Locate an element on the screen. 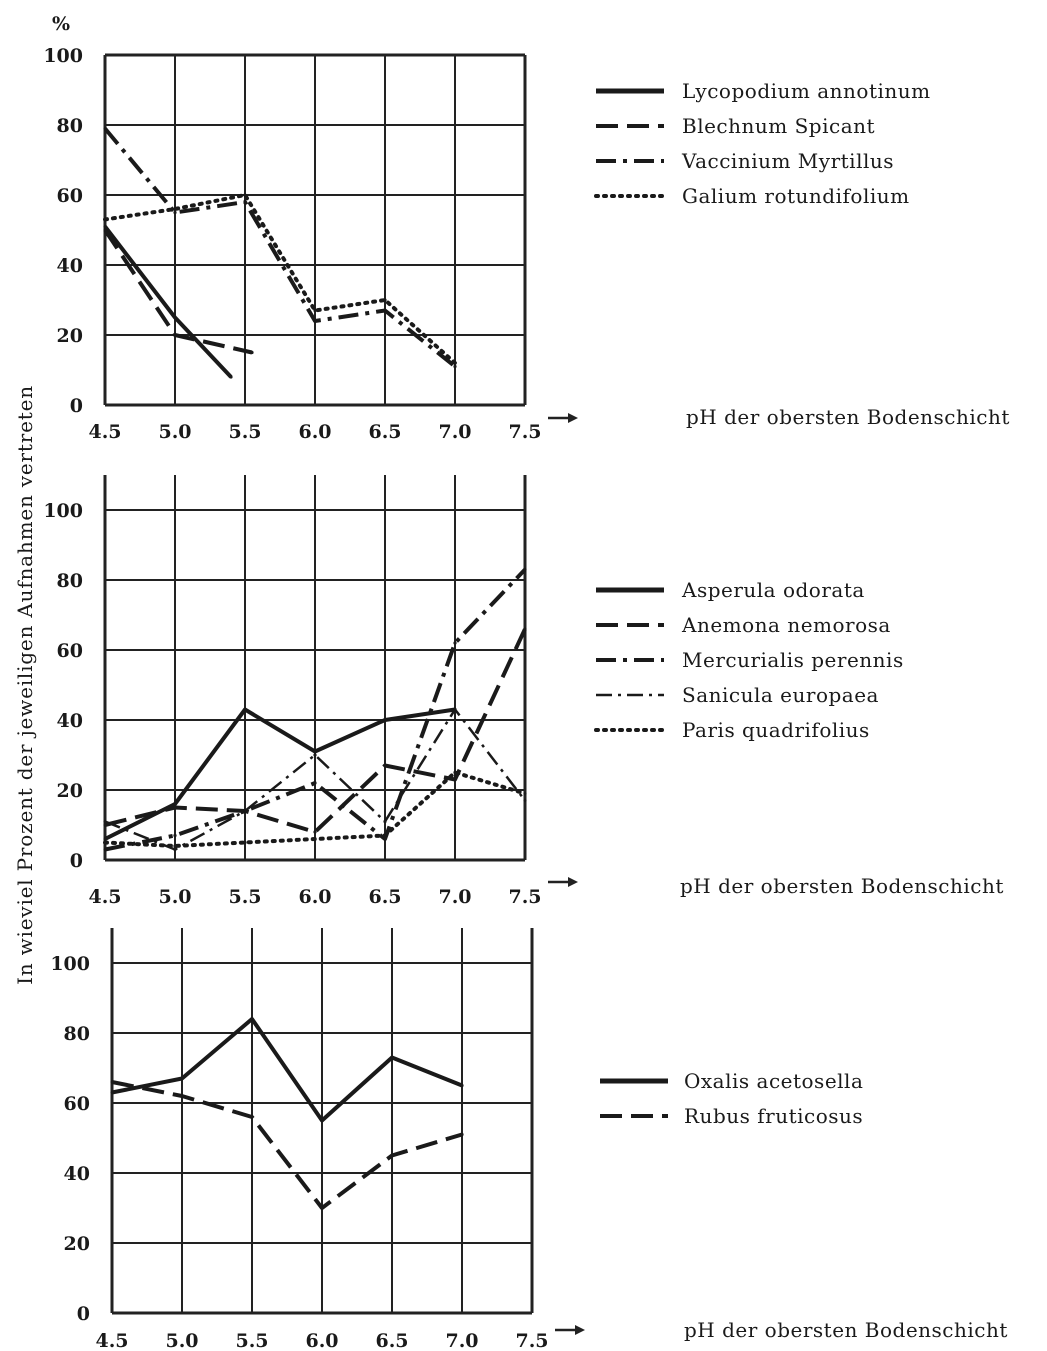  legend-label: Sanicula europaea is located at coordinates (780, 695).